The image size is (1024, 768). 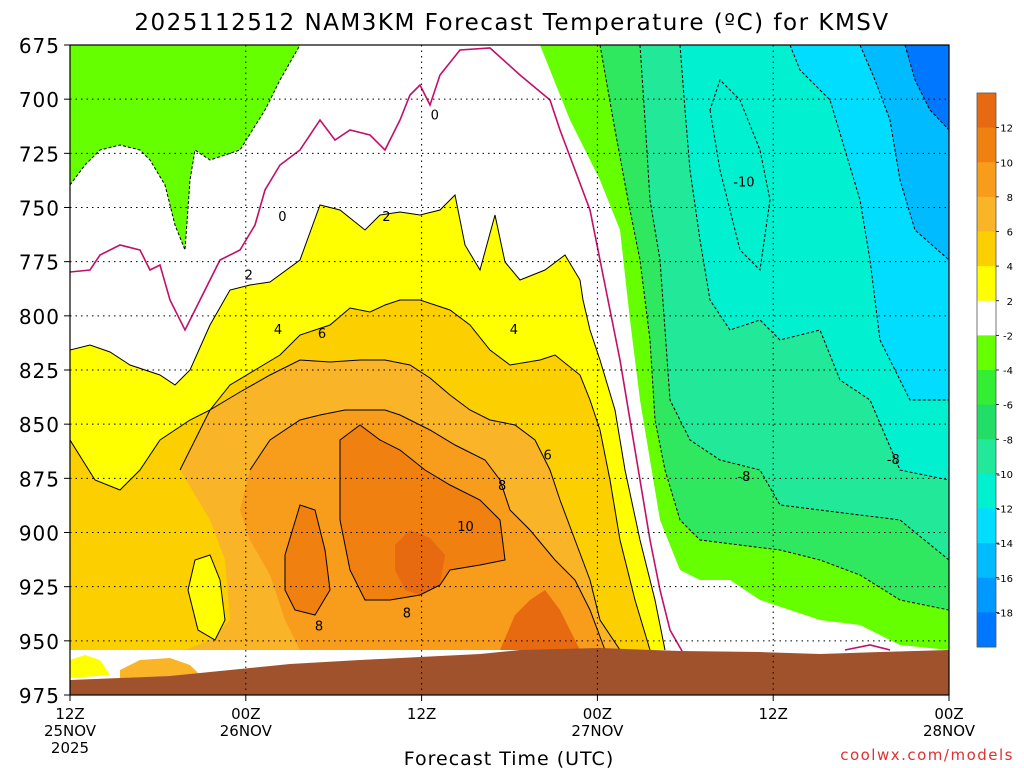 What do you see at coordinates (509, 758) in the screenshot?
I see `x-axis-title: Forecast Time (UTC)` at bounding box center [509, 758].